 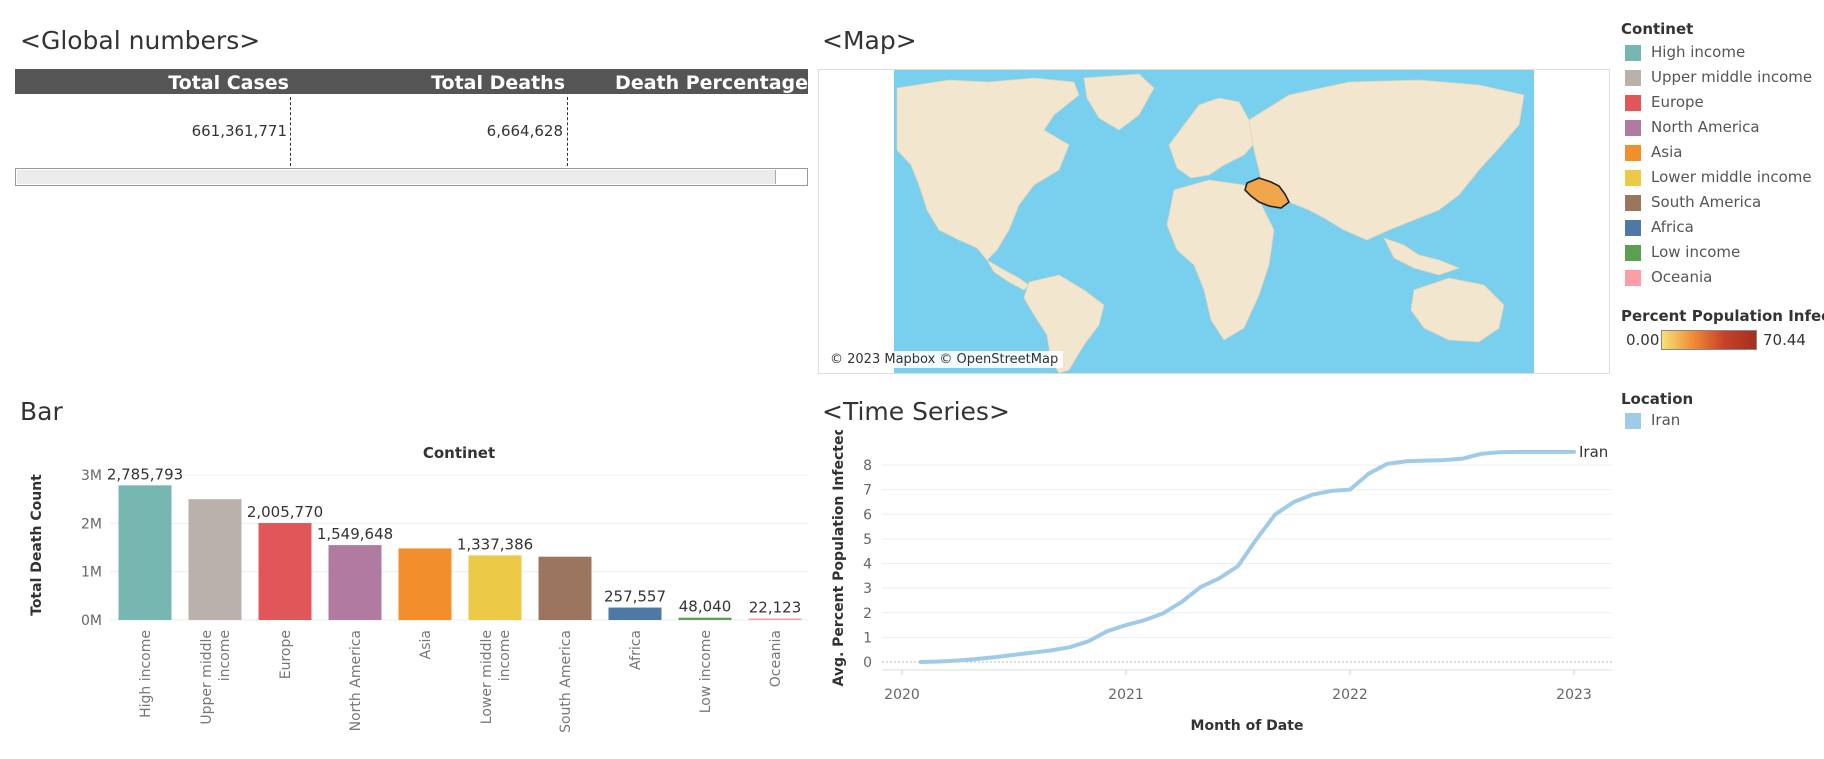 I want to click on x-tick-label: Africa, so click(x=636, y=650).